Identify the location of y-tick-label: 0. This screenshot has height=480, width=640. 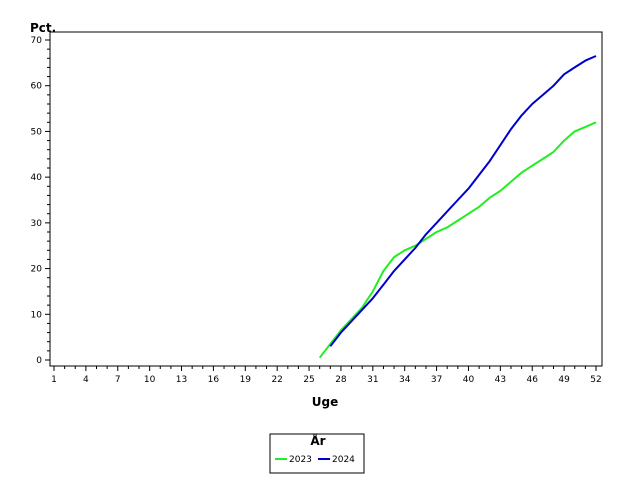
(39, 361).